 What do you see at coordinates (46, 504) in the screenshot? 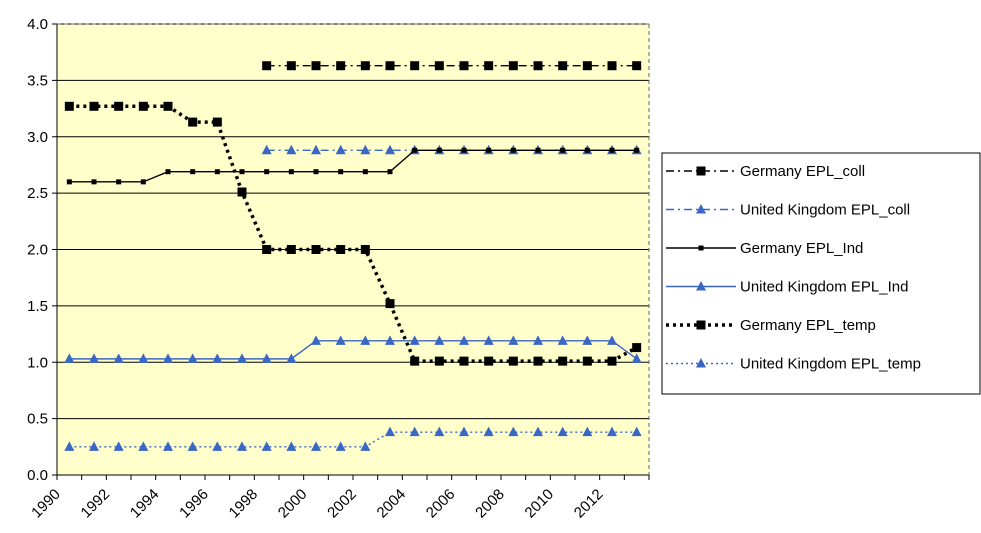
I see `x-tick-label: 1990` at bounding box center [46, 504].